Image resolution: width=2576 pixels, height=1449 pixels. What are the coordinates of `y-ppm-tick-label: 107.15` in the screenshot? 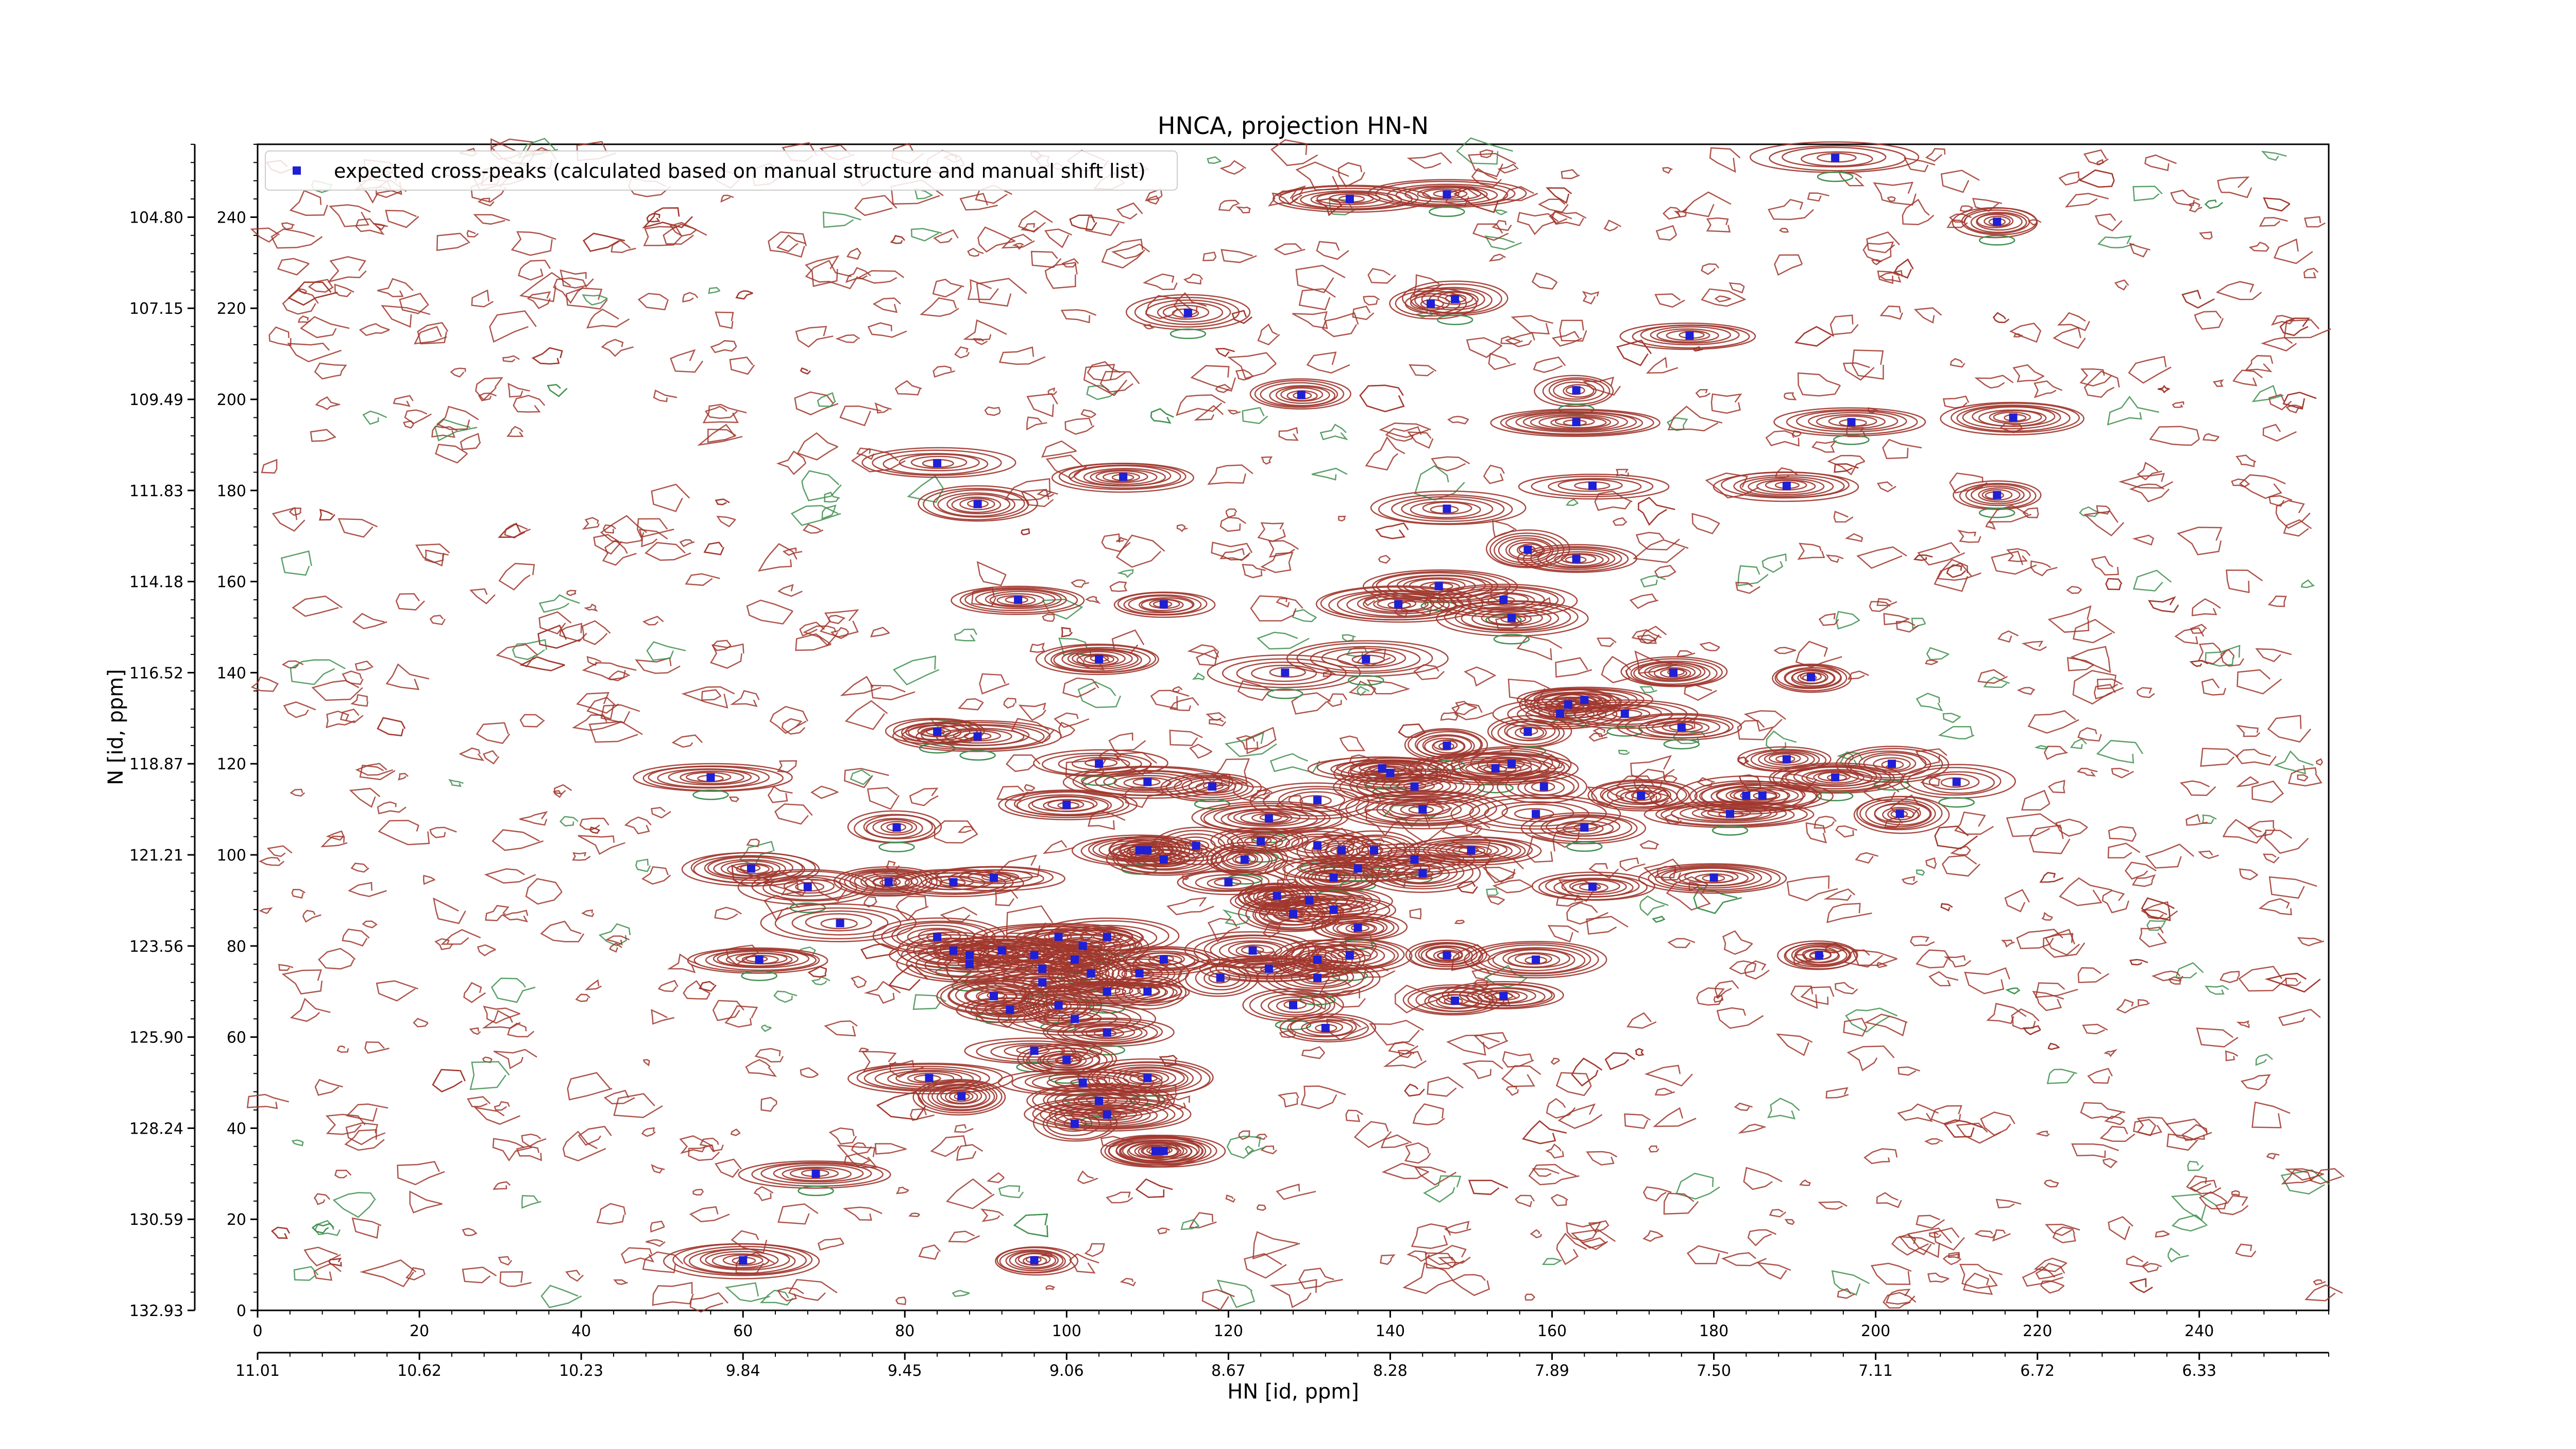 It's located at (156, 309).